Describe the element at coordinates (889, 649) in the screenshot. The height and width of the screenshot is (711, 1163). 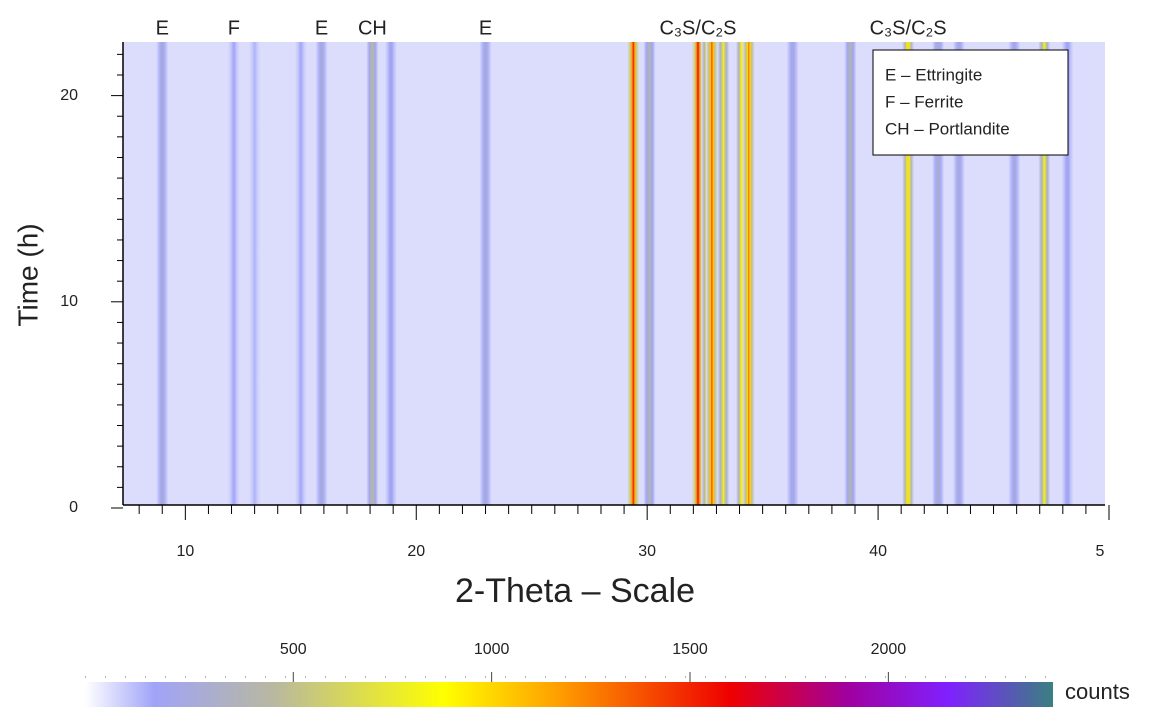
I see `colorbar-tick-label: 2000` at that location.